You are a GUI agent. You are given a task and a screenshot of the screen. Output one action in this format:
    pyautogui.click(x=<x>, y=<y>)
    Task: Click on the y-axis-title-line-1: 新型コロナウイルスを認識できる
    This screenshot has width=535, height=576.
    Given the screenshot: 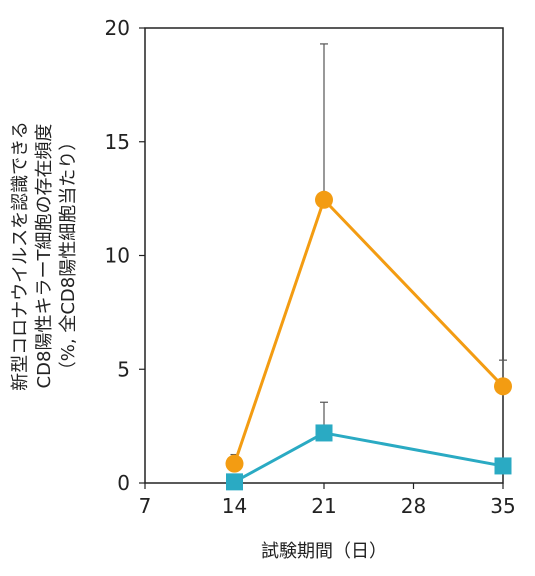 What is the action you would take?
    pyautogui.click(x=20, y=256)
    